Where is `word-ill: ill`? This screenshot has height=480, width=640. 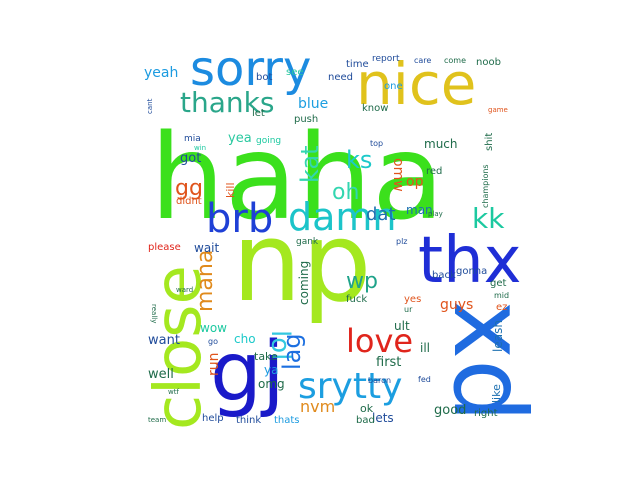 word-ill: ill is located at coordinates (425, 348).